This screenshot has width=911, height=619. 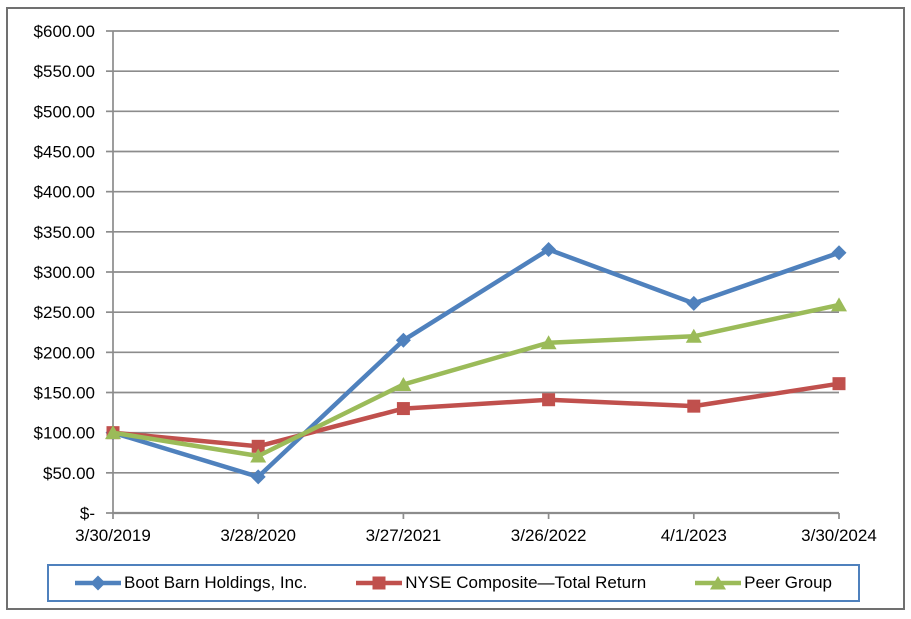 What do you see at coordinates (216, 582) in the screenshot?
I see `legend-label-boot-barn-holdings: Boot Barn Holdings, Inc.` at bounding box center [216, 582].